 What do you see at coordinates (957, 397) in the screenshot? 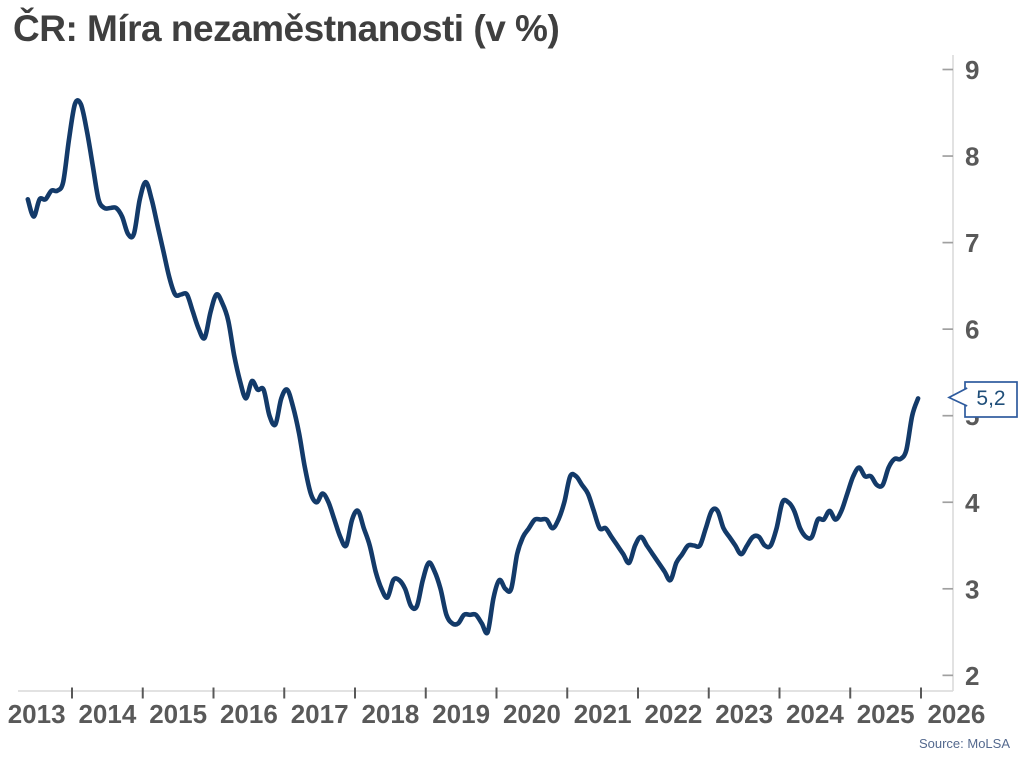
I see `callout-pointer` at bounding box center [957, 397].